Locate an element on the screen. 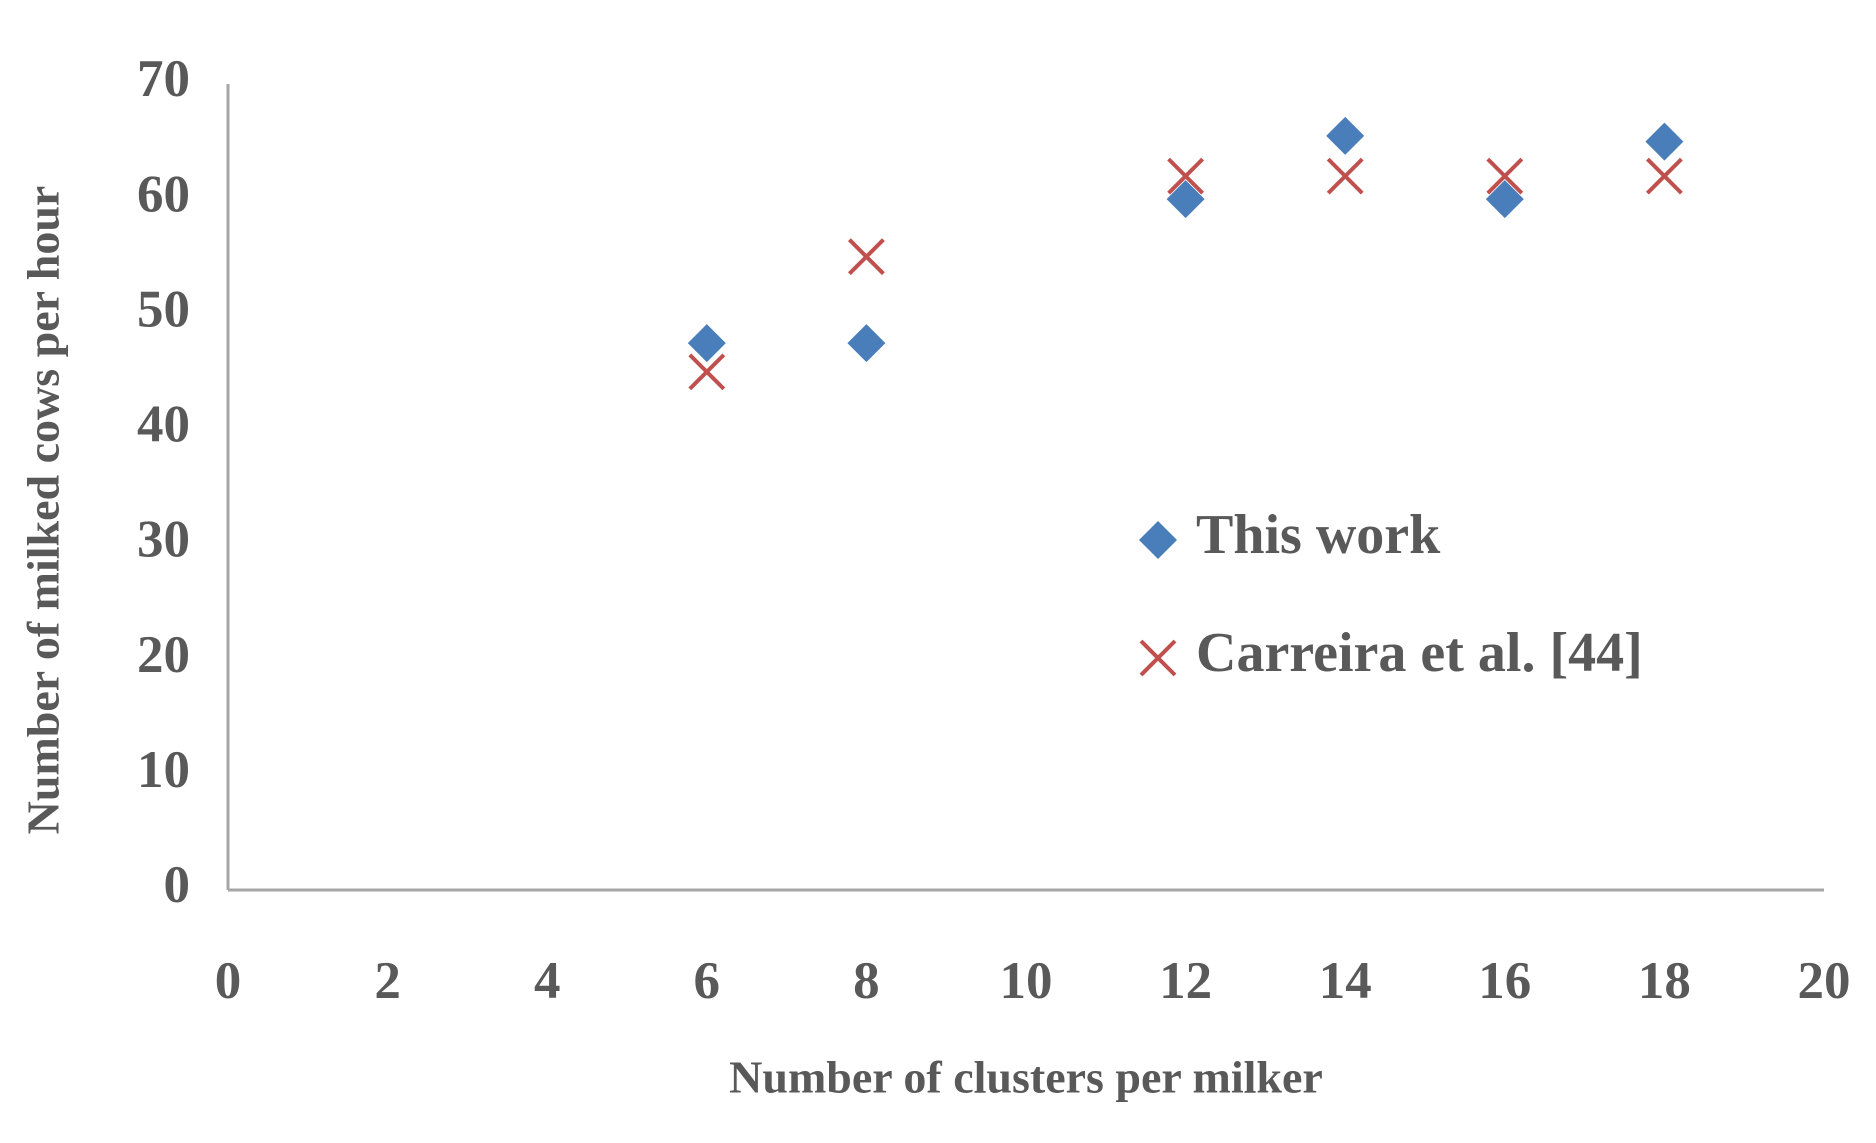  y-tick-label: 40 is located at coordinates (163, 425).